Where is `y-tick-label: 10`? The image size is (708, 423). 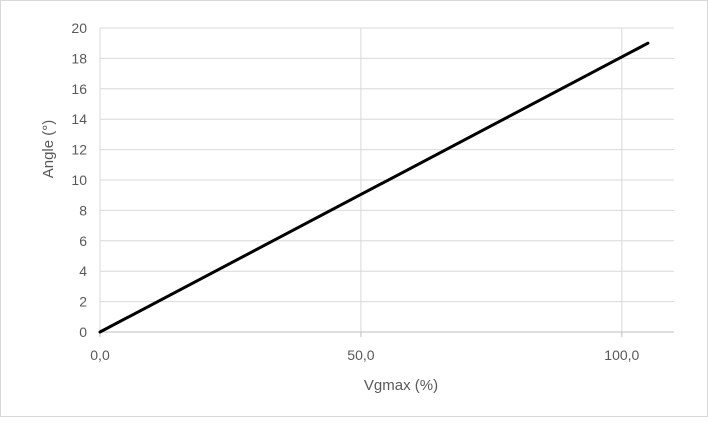
y-tick-label: 10 is located at coordinates (79, 180).